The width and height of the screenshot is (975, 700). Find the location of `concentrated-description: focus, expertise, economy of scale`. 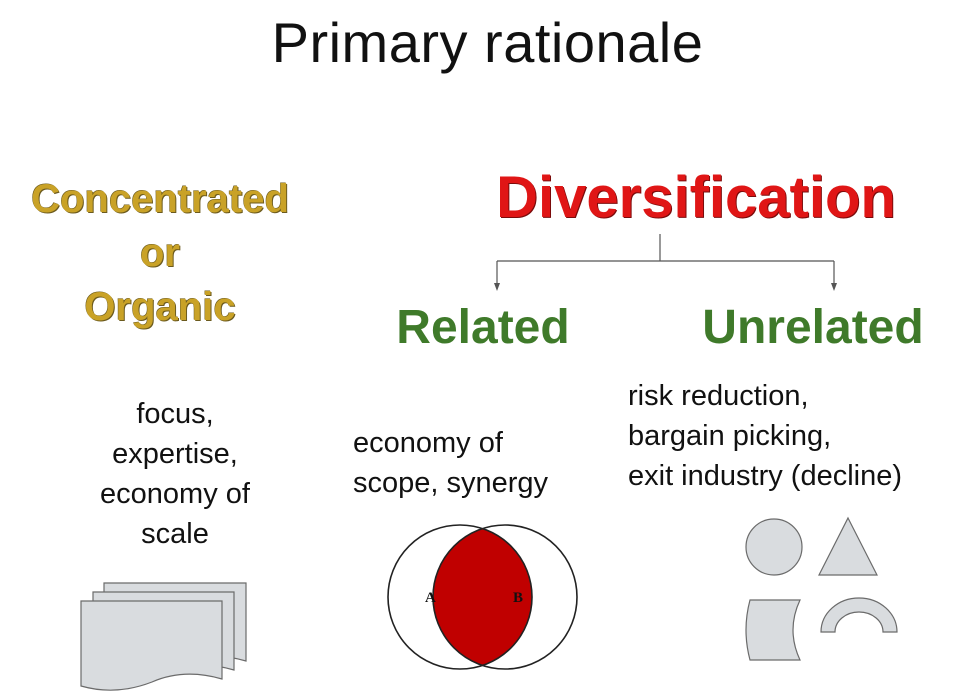

concentrated-description: focus, expertise, economy of scale is located at coordinates (175, 474).